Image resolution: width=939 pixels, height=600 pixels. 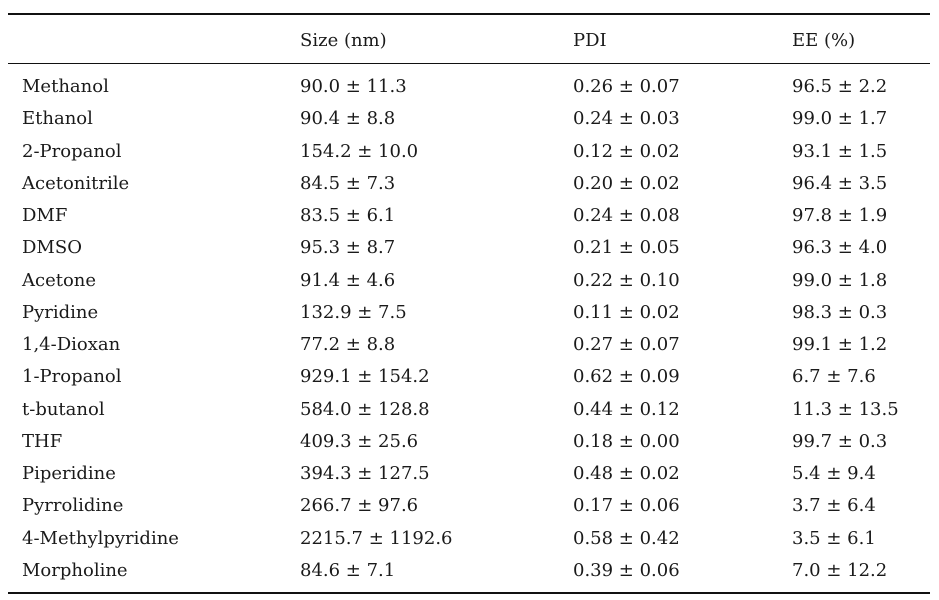 I want to click on size-cell: 266.7 ± 97.6, so click(x=359, y=506).